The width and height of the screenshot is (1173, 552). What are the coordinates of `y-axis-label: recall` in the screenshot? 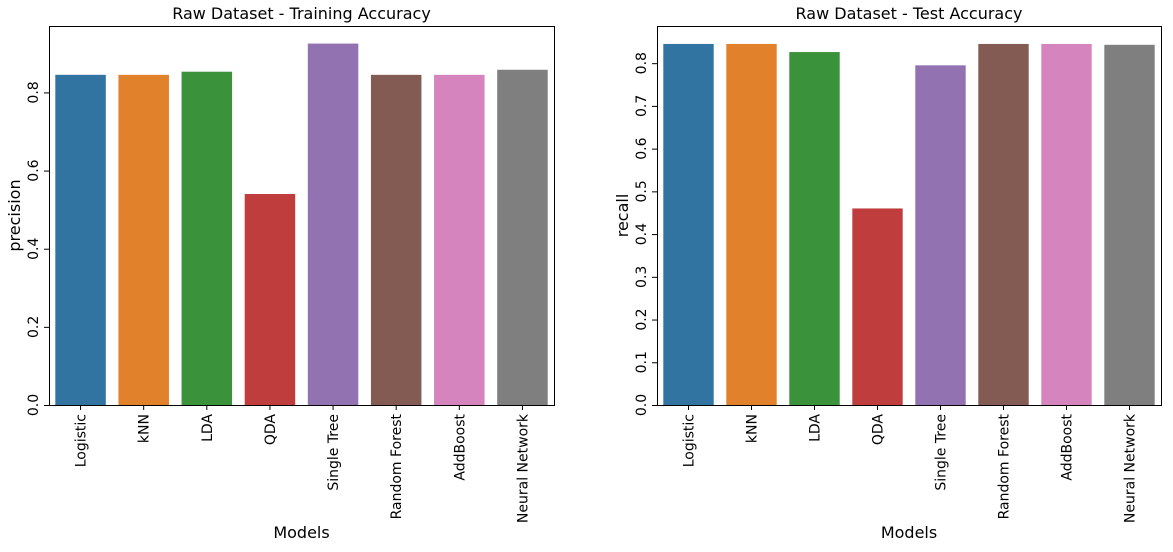 It's located at (622, 216).